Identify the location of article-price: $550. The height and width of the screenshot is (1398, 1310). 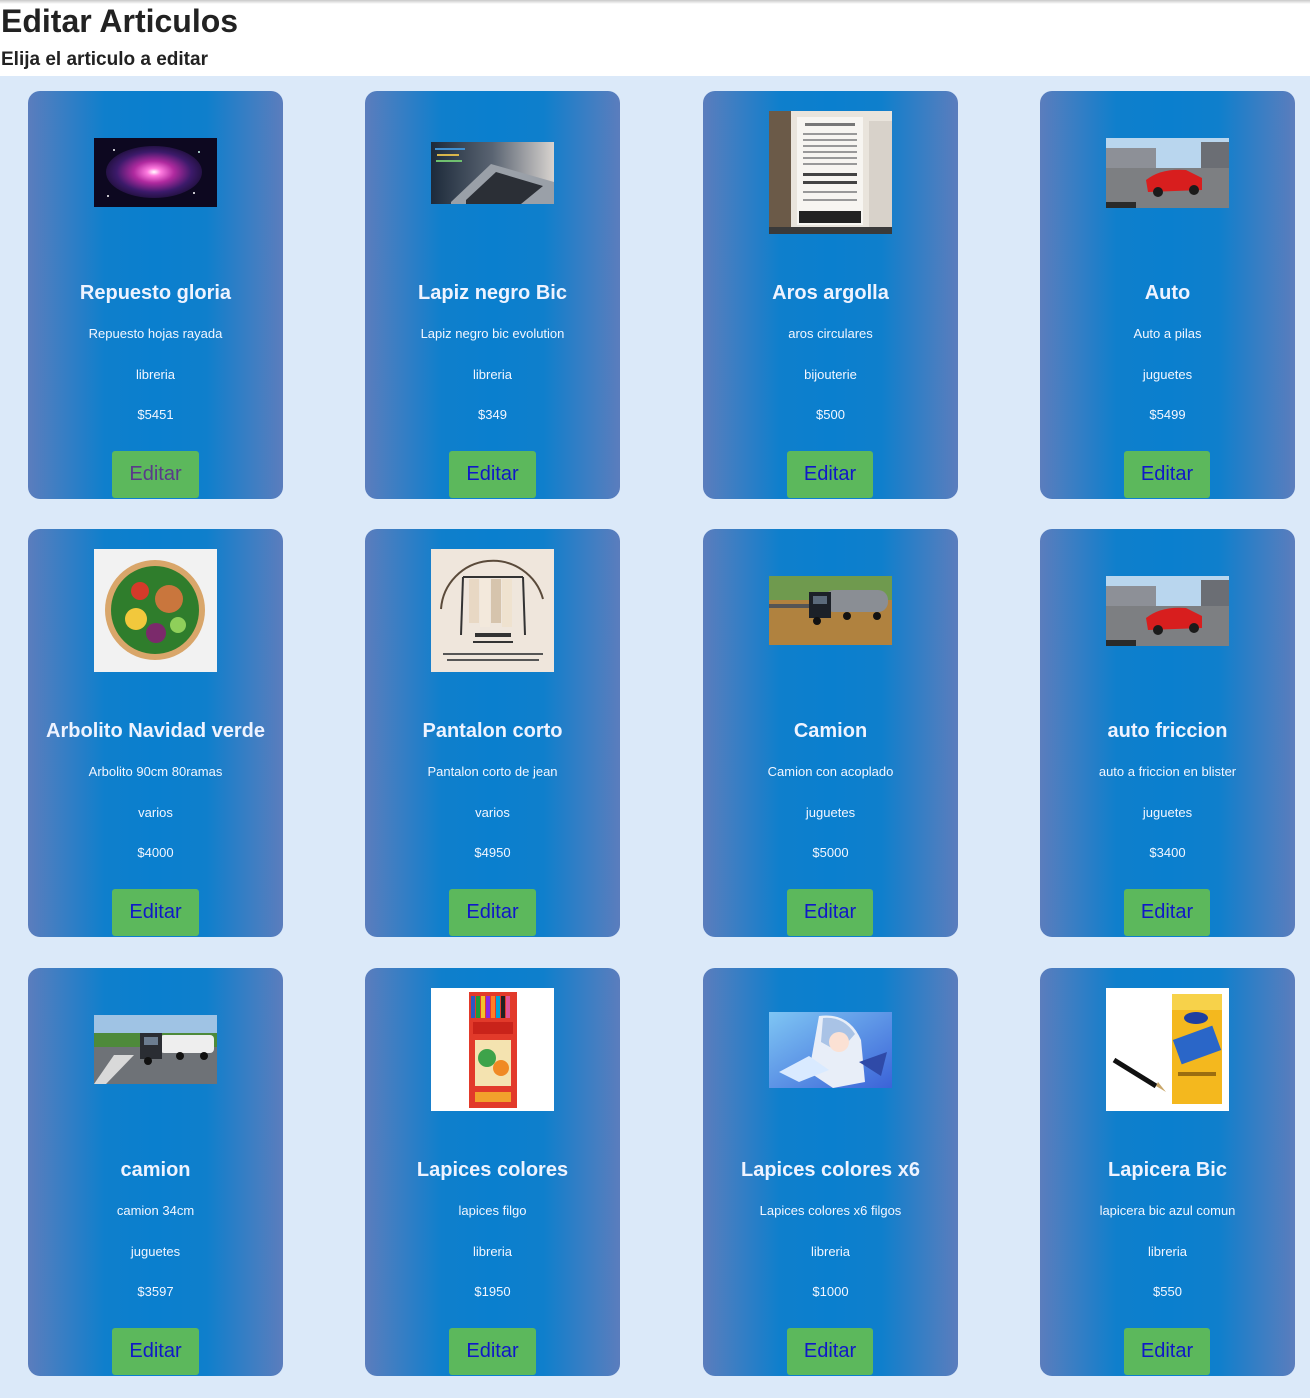
(1167, 1291).